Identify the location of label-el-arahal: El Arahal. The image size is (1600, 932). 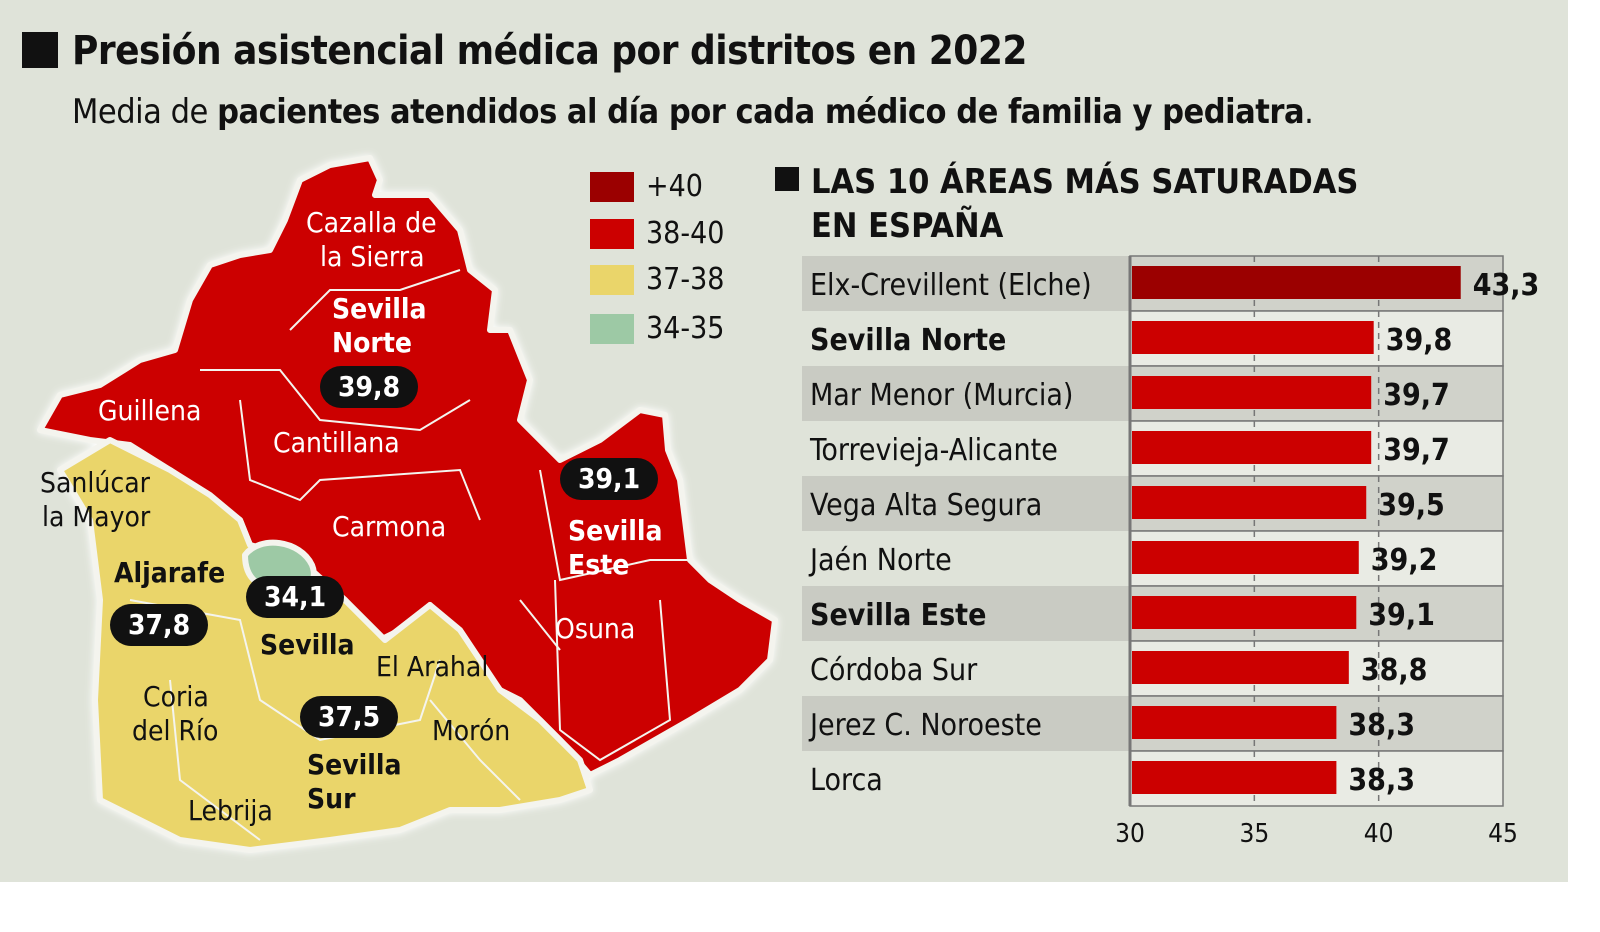
(432, 666).